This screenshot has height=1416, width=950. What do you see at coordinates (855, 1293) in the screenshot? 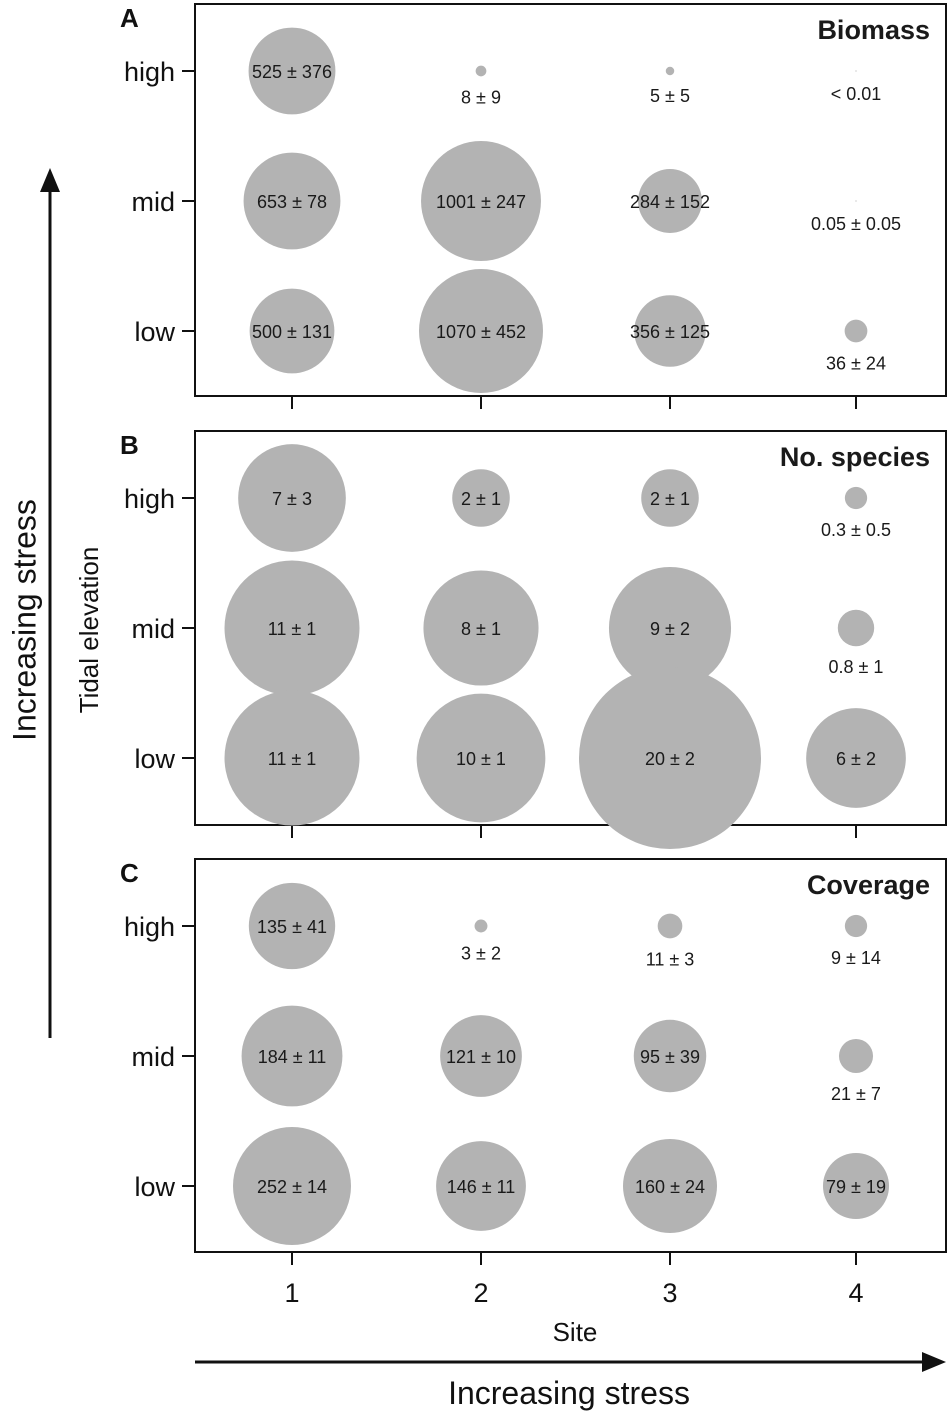
I see `x-tick-label-4: 4` at bounding box center [855, 1293].